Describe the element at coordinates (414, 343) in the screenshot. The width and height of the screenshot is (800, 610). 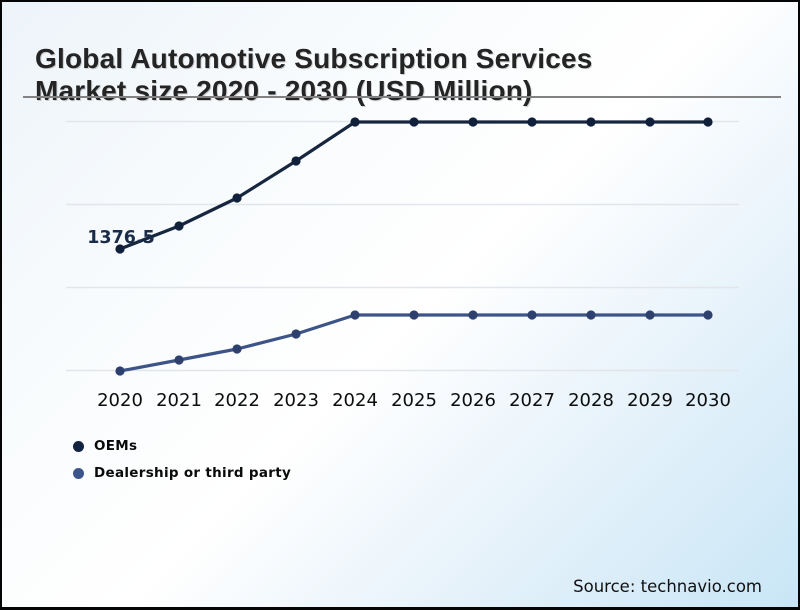
I see `series-line-dealership-or-third-party` at that location.